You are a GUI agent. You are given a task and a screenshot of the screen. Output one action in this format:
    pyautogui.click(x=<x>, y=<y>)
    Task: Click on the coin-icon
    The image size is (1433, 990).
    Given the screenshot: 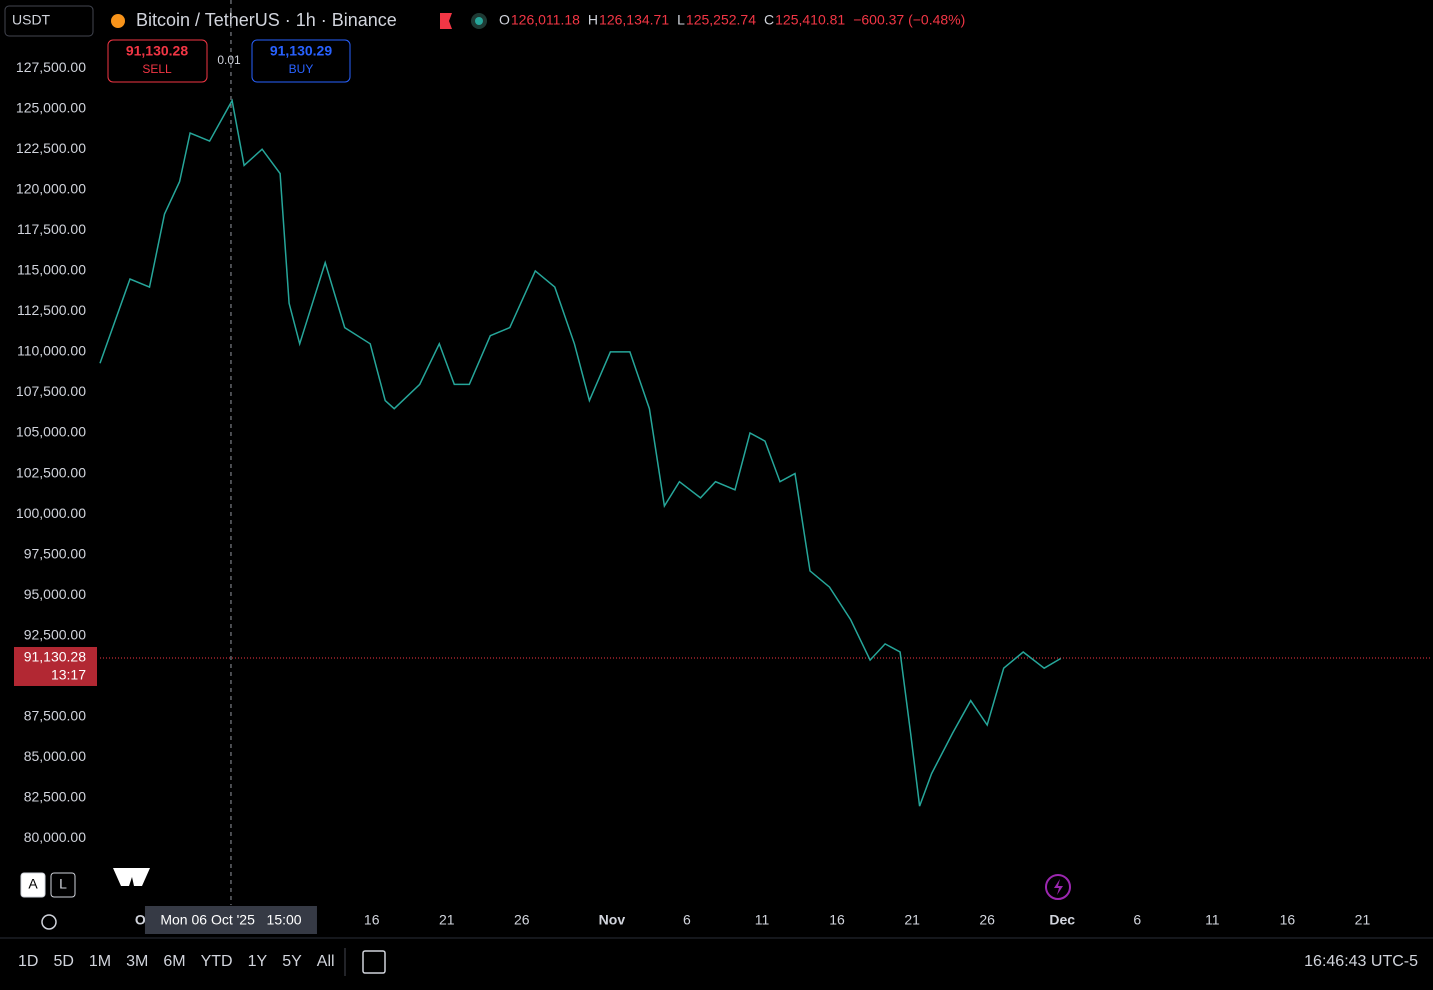 What is the action you would take?
    pyautogui.click(x=118, y=21)
    